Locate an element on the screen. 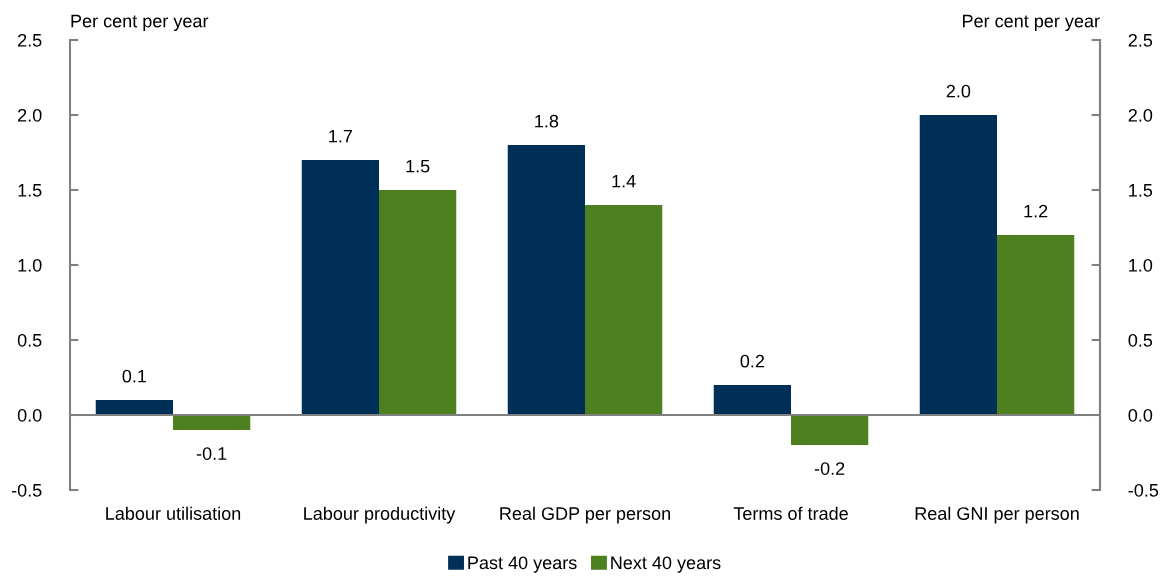  y-tick-label: 0.5 is located at coordinates (29, 340).